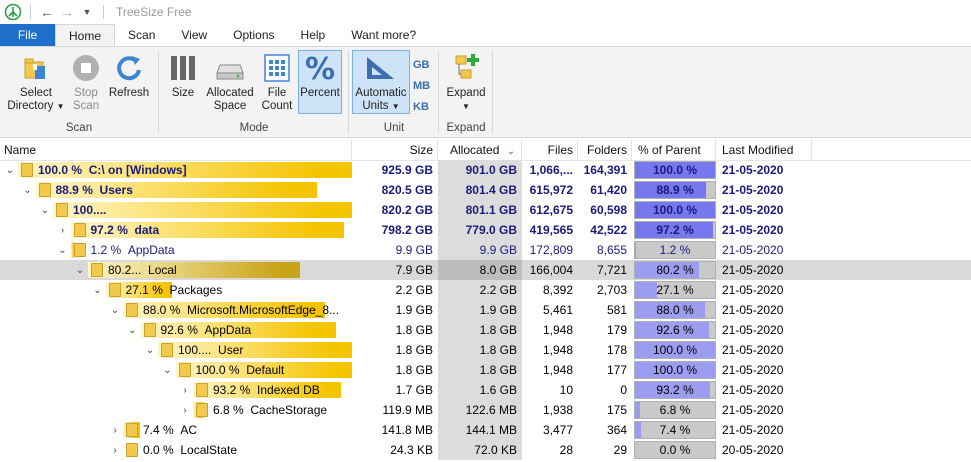  What do you see at coordinates (36, 93) in the screenshot?
I see `select-directory-label-1: Select` at bounding box center [36, 93].